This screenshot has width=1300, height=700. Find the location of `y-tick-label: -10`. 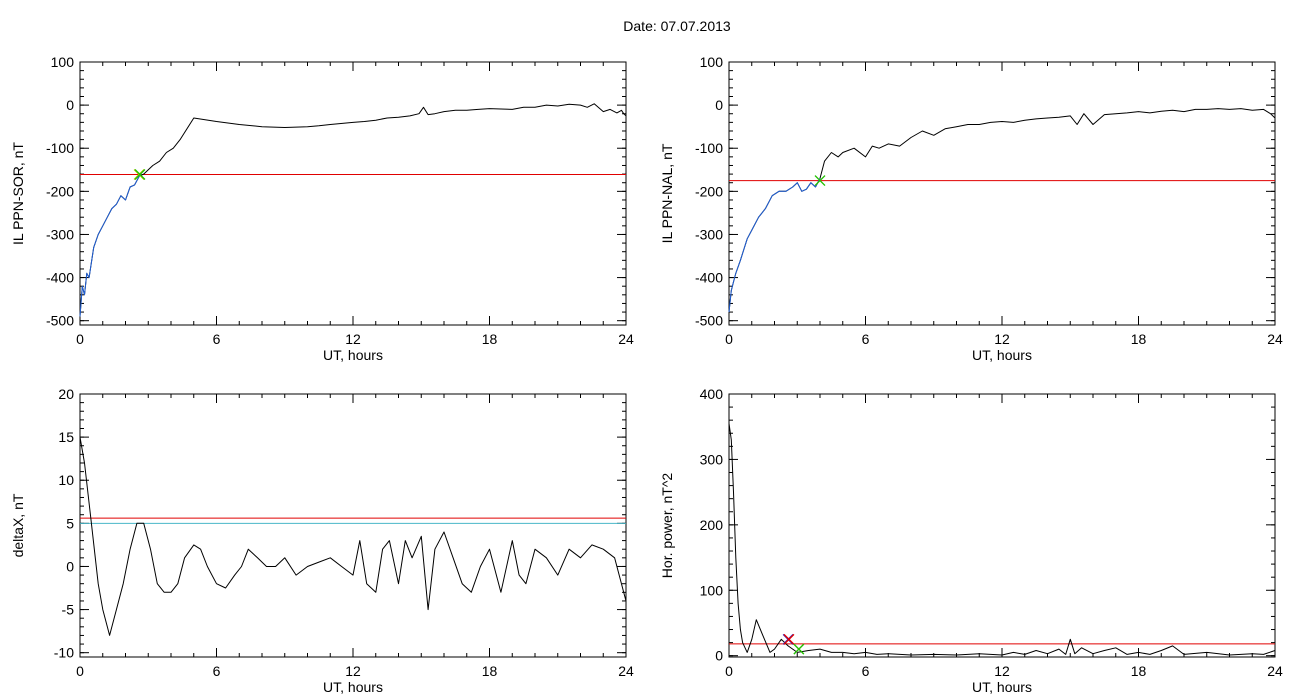

y-tick-label: -10 is located at coordinates (64, 653).